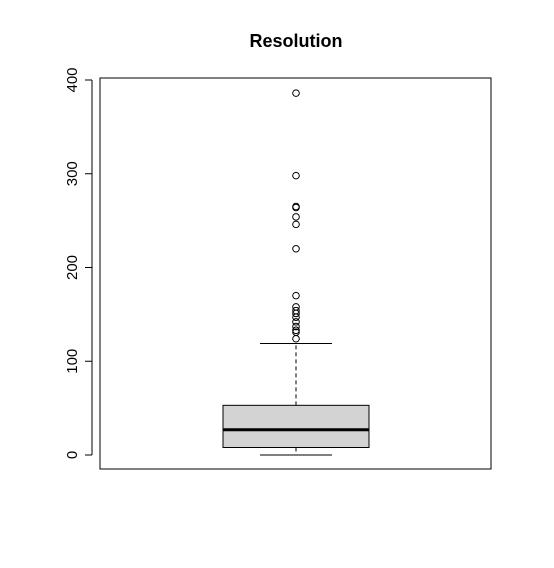  Describe the element at coordinates (72, 173) in the screenshot. I see `y-tick-label: 300` at that location.